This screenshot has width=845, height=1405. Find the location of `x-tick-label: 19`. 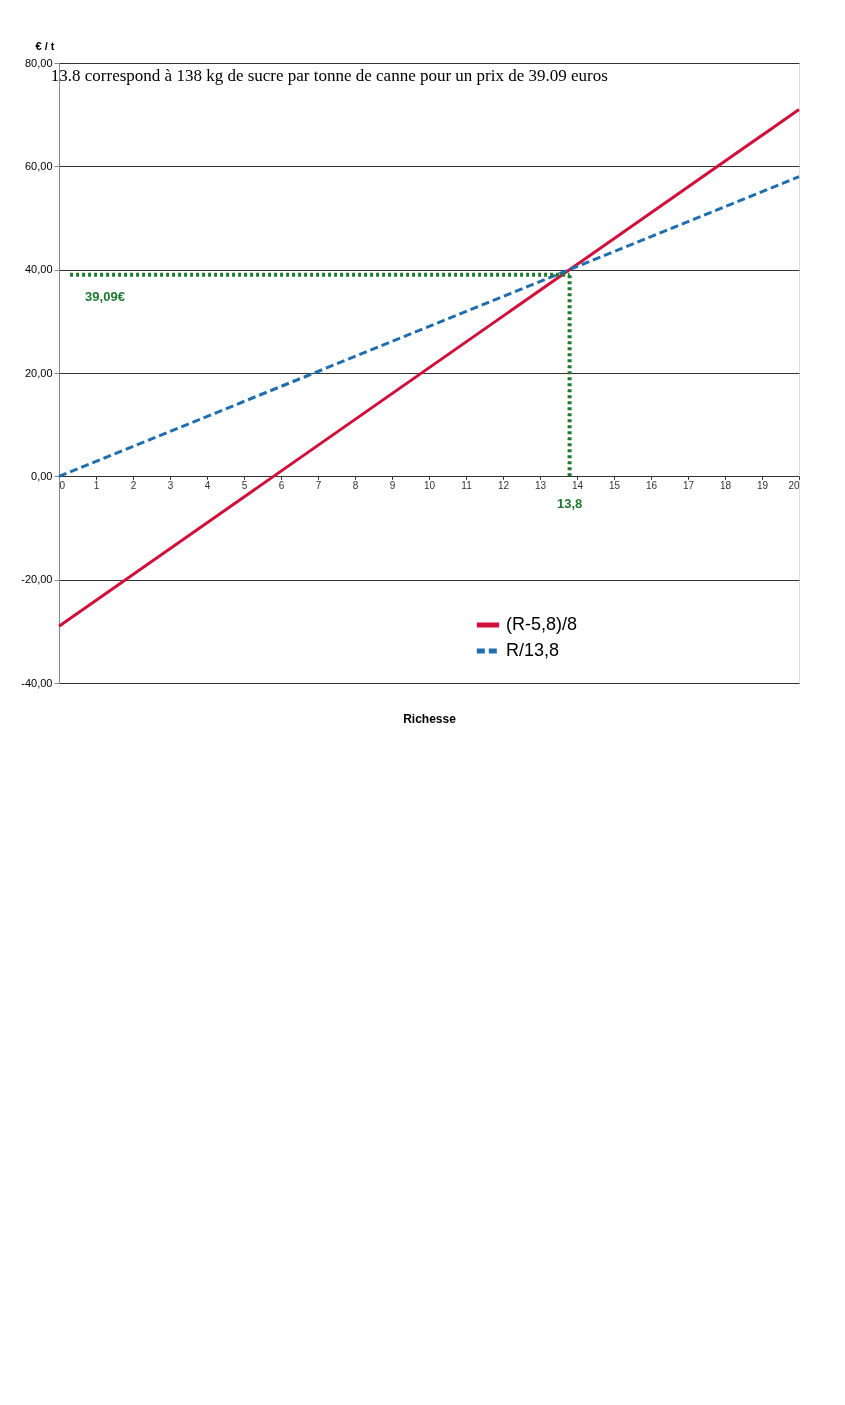

x-tick-label: 19 is located at coordinates (762, 485).